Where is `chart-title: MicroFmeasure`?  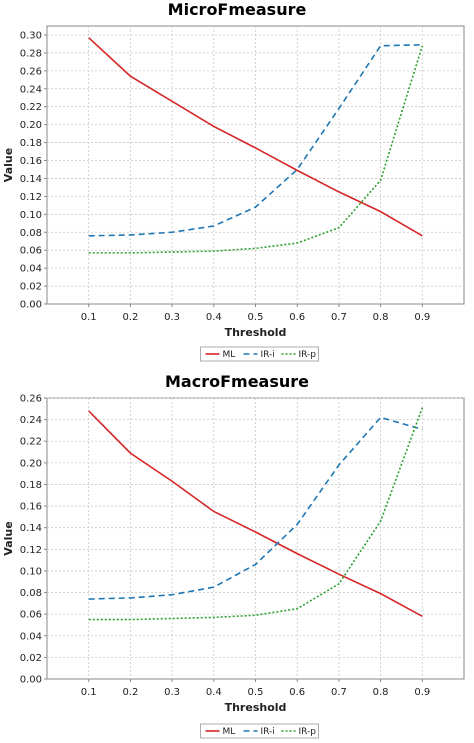
chart-title: MicroFmeasure is located at coordinates (237, 9).